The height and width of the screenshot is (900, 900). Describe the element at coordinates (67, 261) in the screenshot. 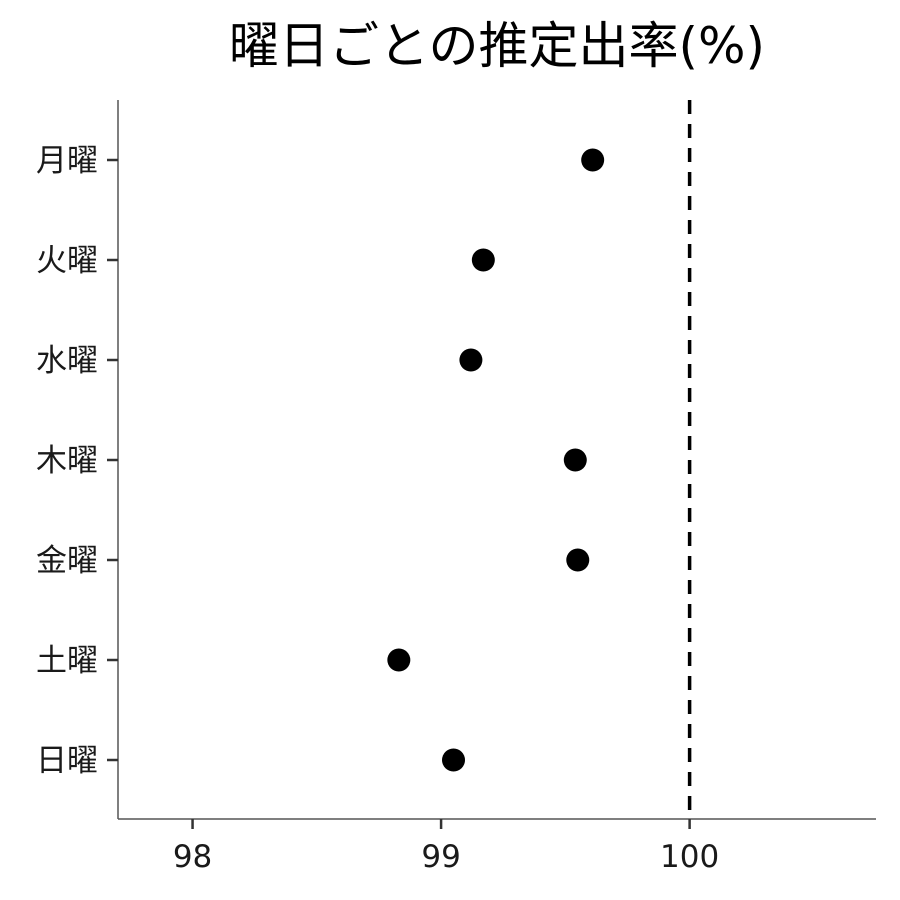

I see `y-tick-label: 火曜` at that location.